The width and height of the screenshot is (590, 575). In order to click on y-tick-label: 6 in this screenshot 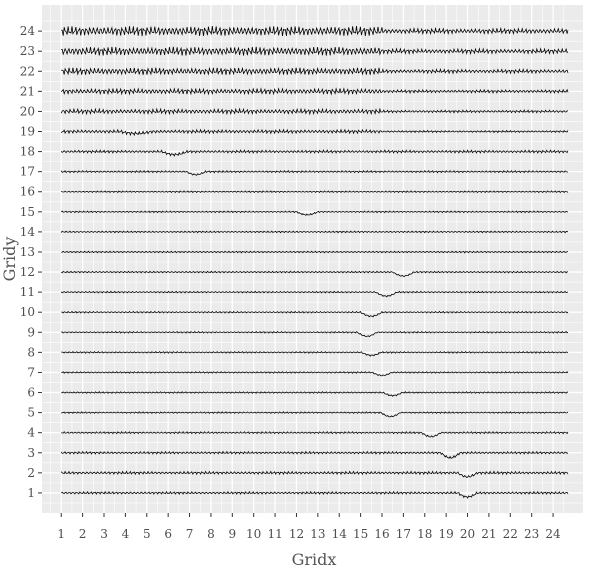, I will do `click(31, 393)`.